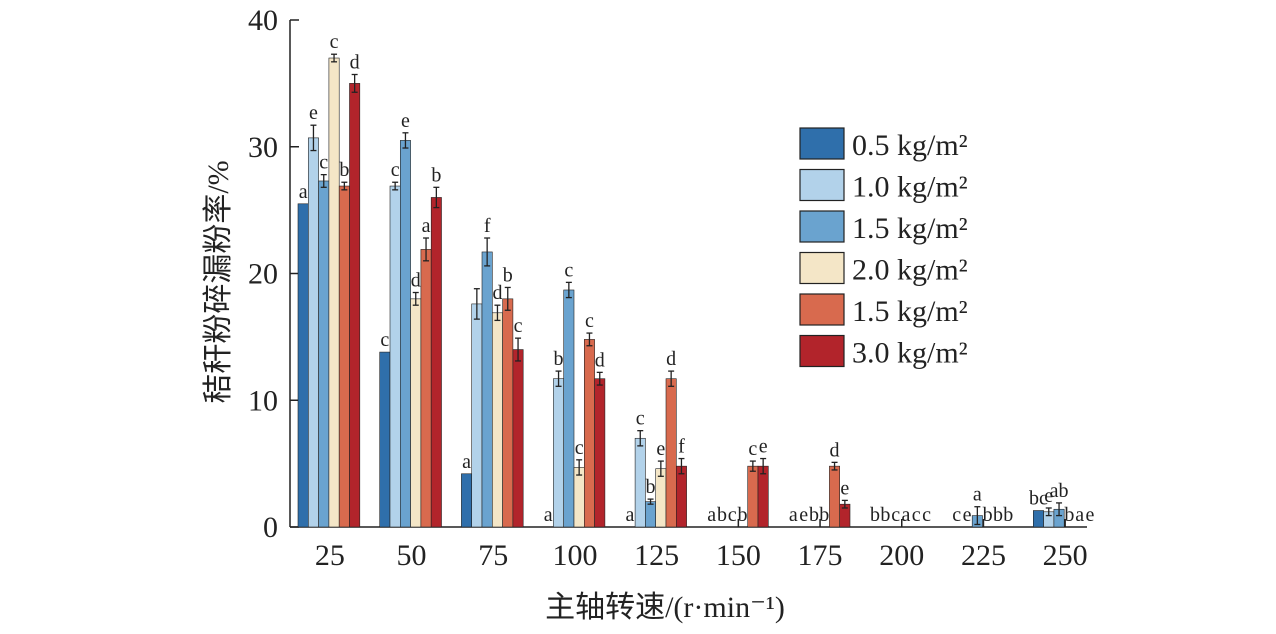 This screenshot has width=1276, height=634. What do you see at coordinates (574, 555) in the screenshot?
I see `x-tick-label: 100` at bounding box center [574, 555].